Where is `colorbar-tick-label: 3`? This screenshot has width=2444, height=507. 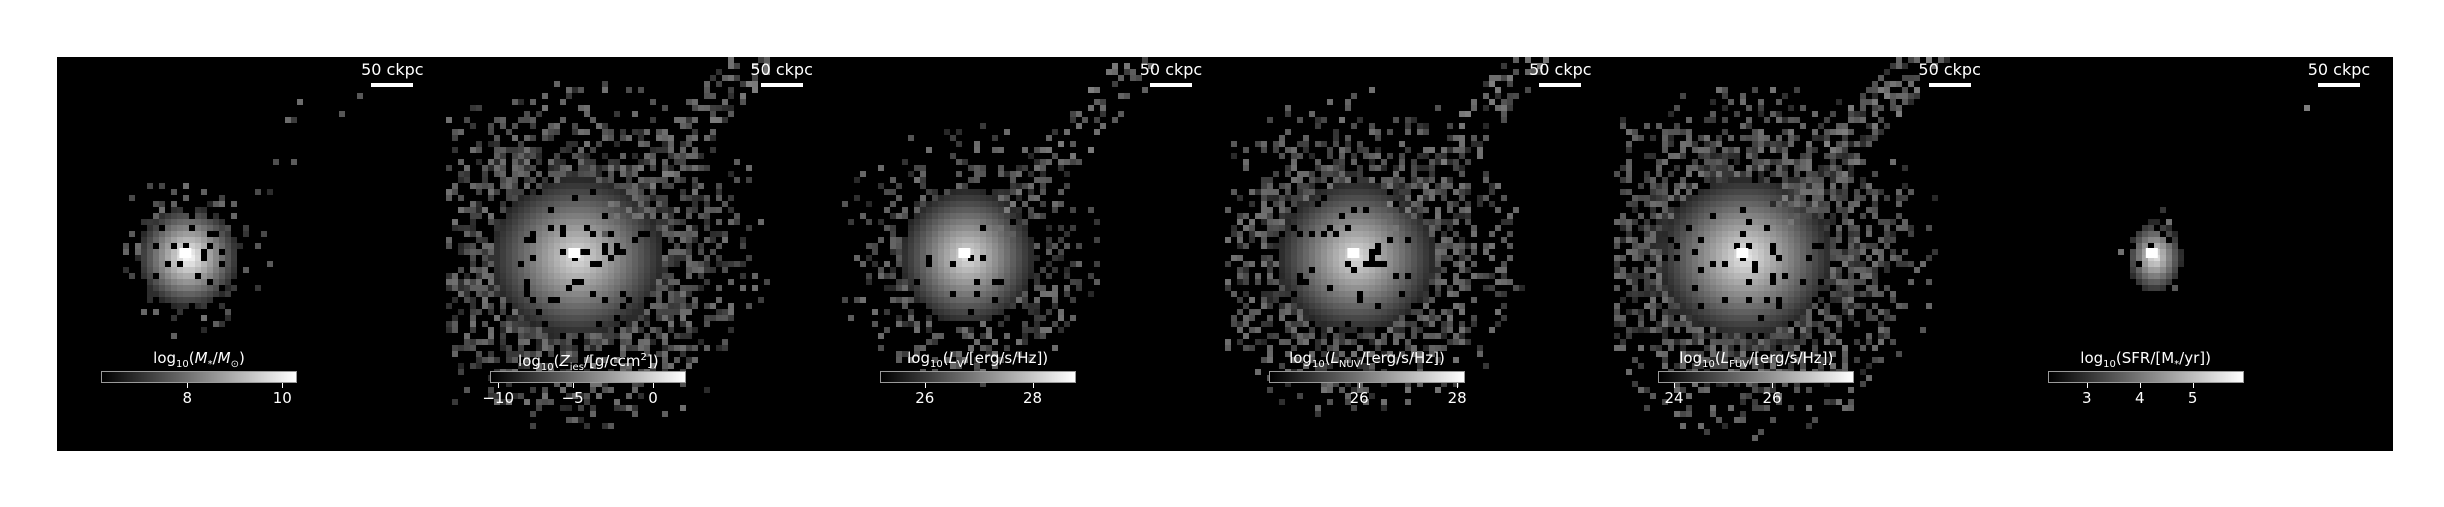
colorbar-tick-label: 3 is located at coordinates (2087, 398).